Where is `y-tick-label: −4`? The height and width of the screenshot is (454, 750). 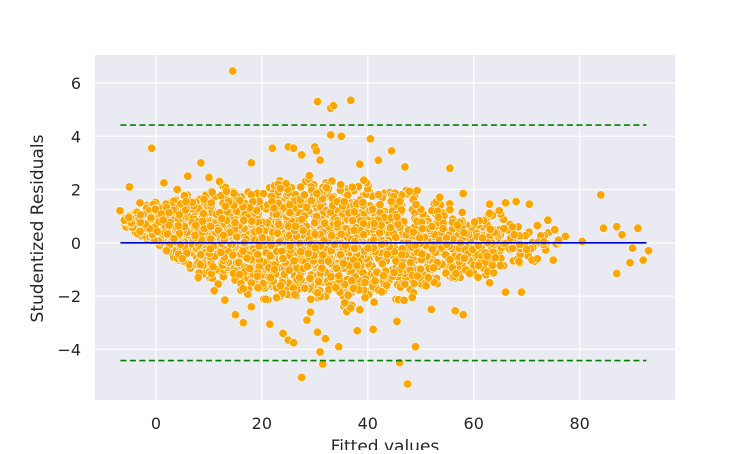
y-tick-label: −4 is located at coordinates (69, 349).